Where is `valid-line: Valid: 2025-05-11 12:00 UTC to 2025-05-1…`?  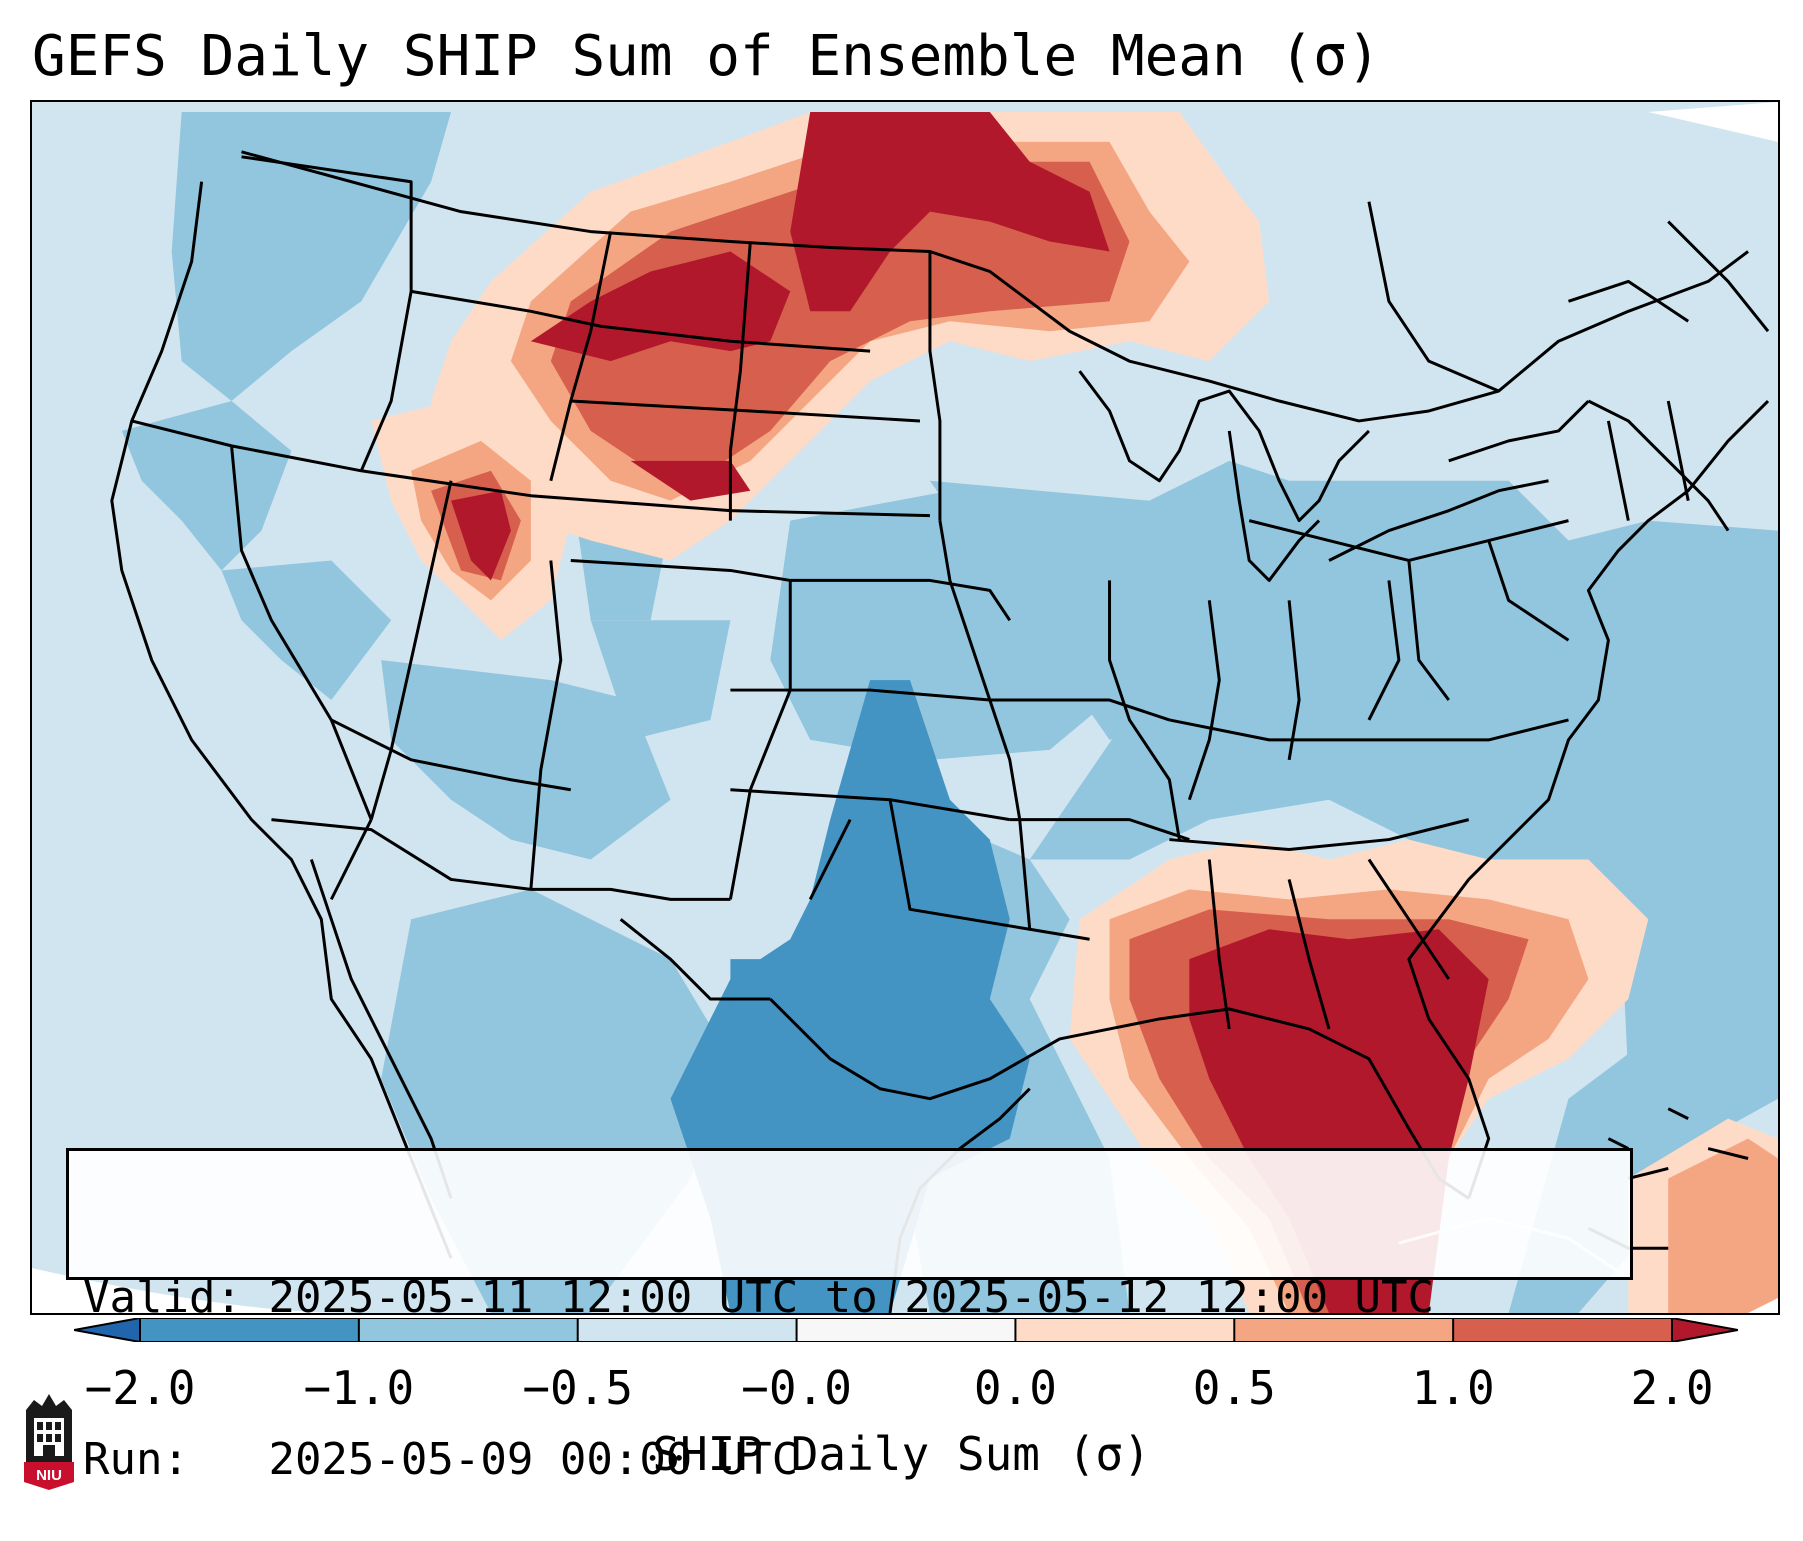 valid-line: Valid: 2025-05-11 12:00 UTC to 2025-05-1… is located at coordinates (849, 1298).